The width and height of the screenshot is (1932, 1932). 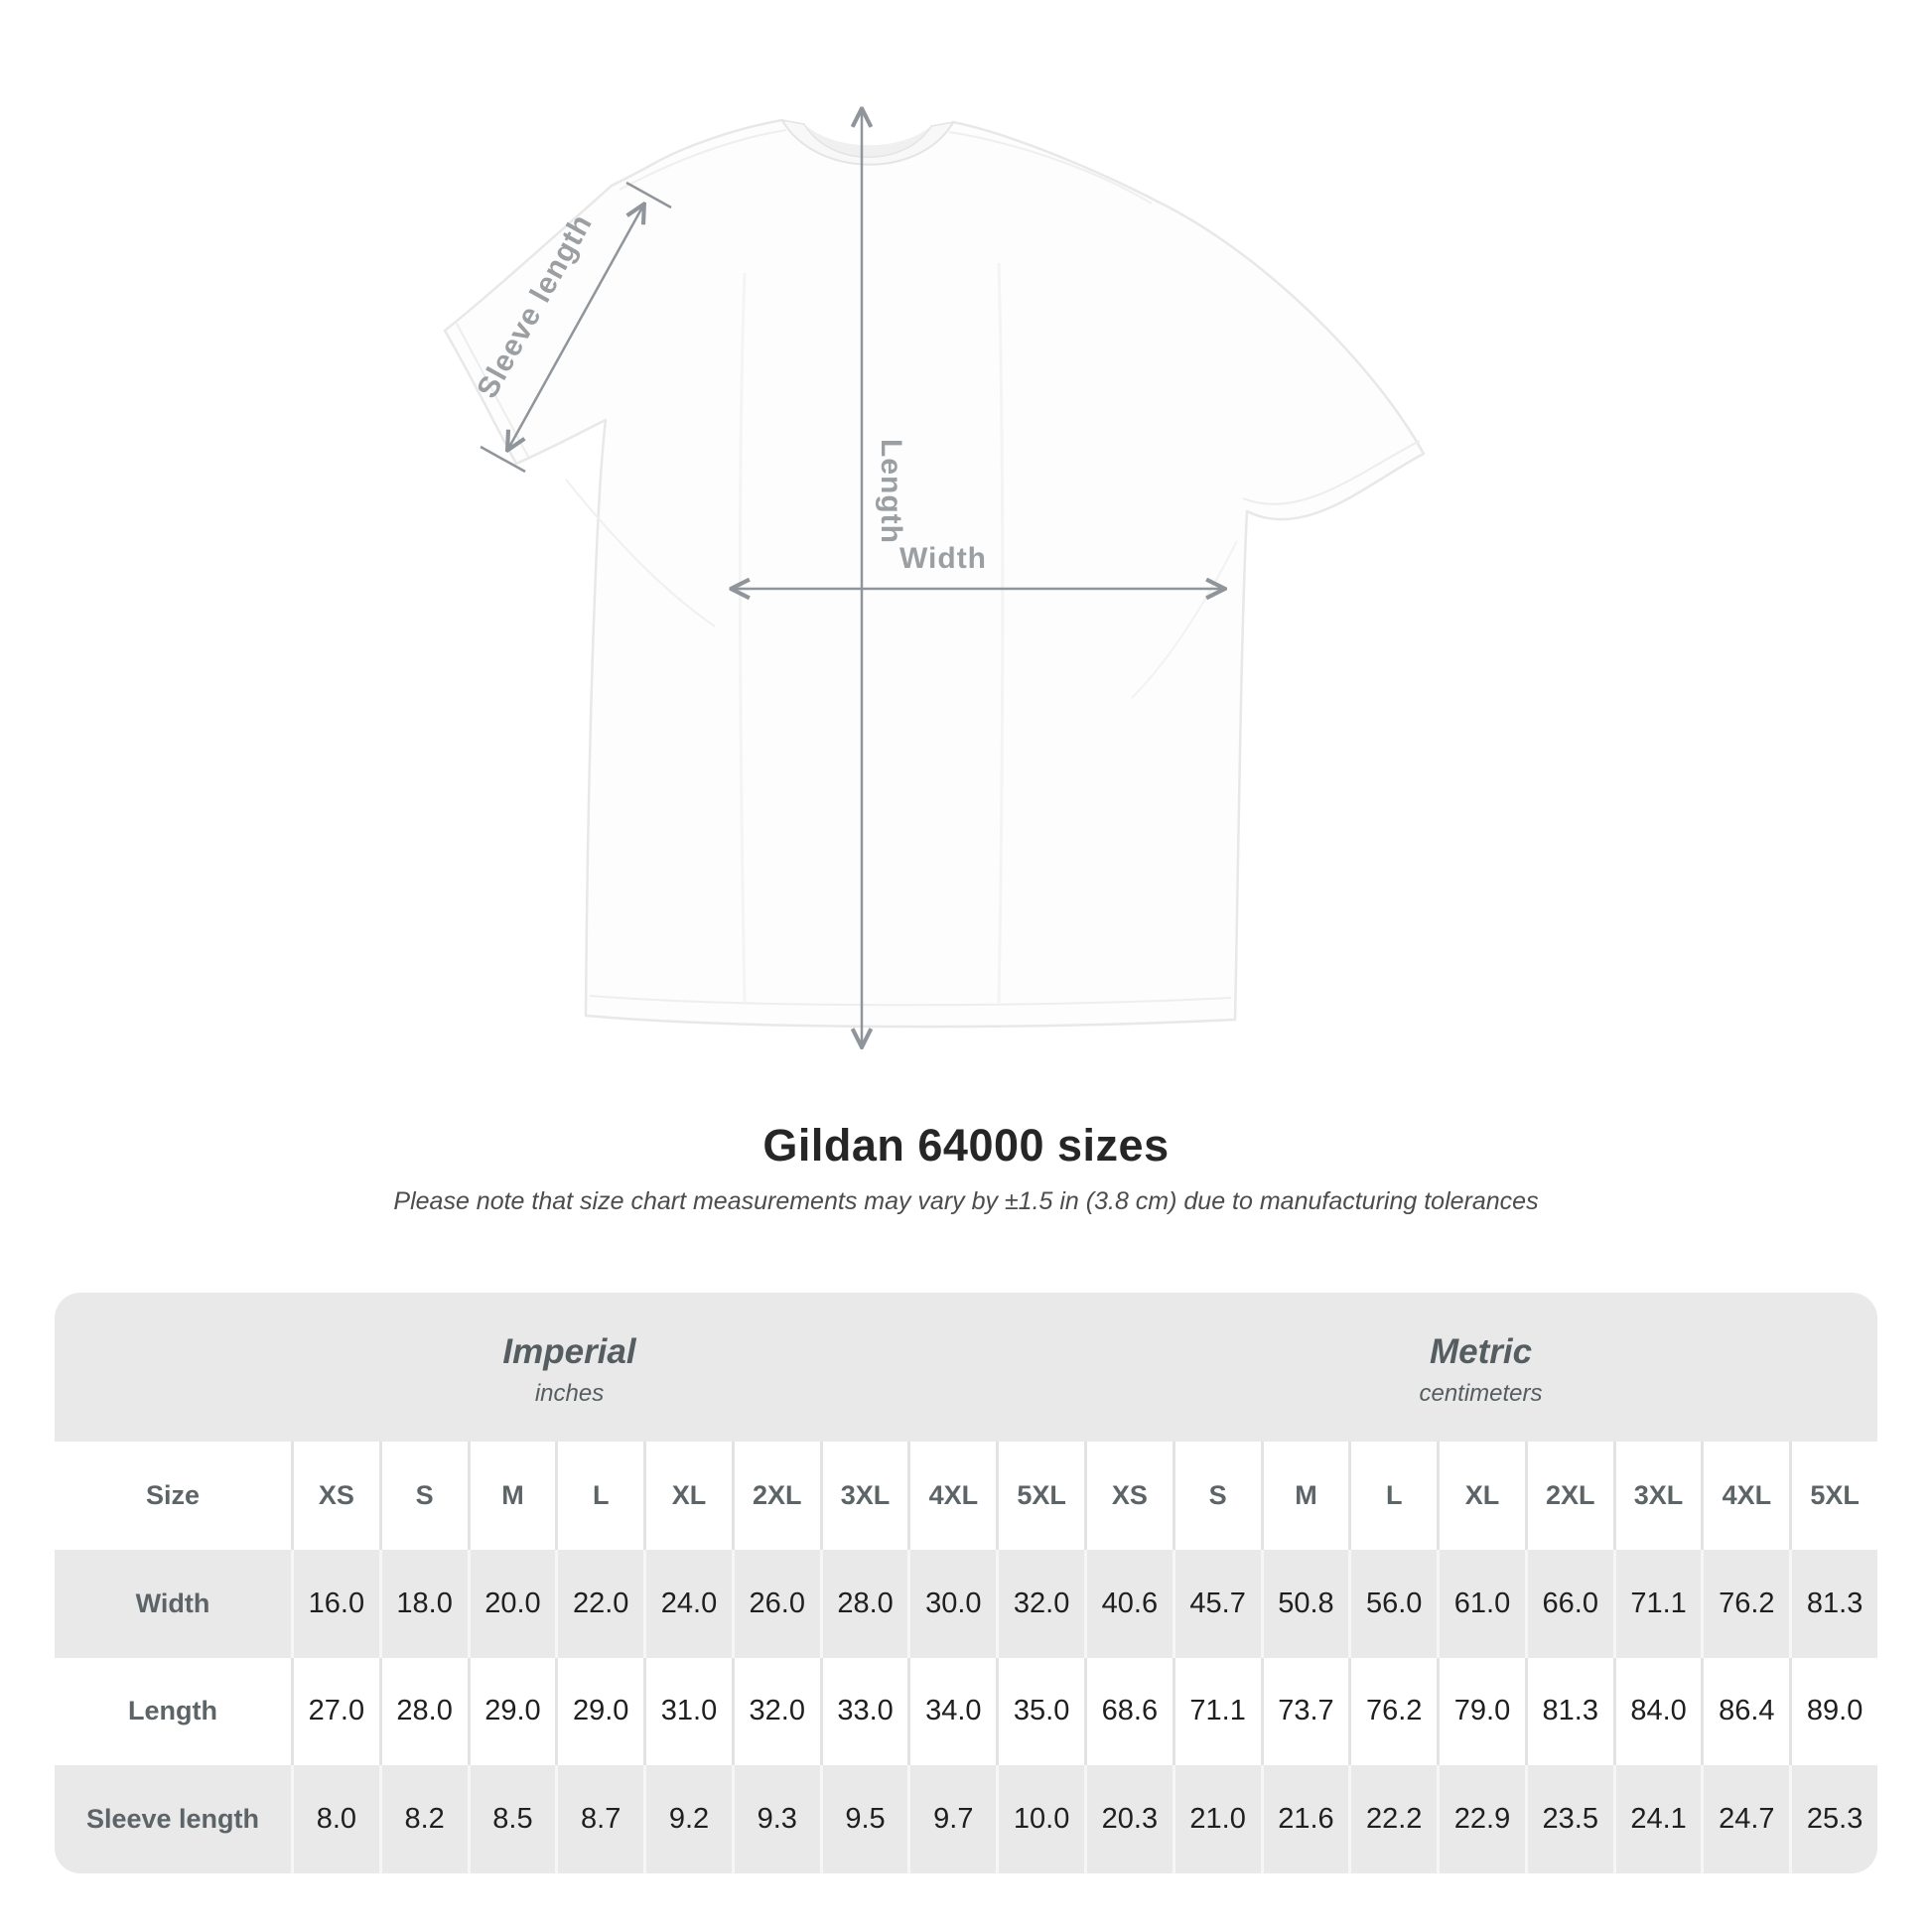 I want to click on value-cell: 68.6, so click(x=1128, y=1711).